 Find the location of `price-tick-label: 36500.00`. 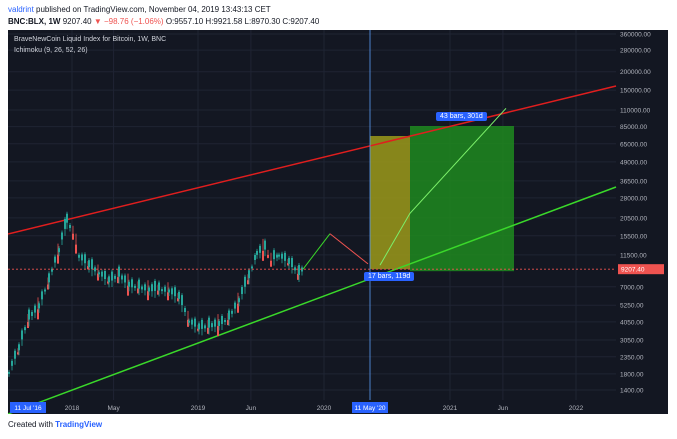

price-tick-label: 36500.00 is located at coordinates (633, 181).